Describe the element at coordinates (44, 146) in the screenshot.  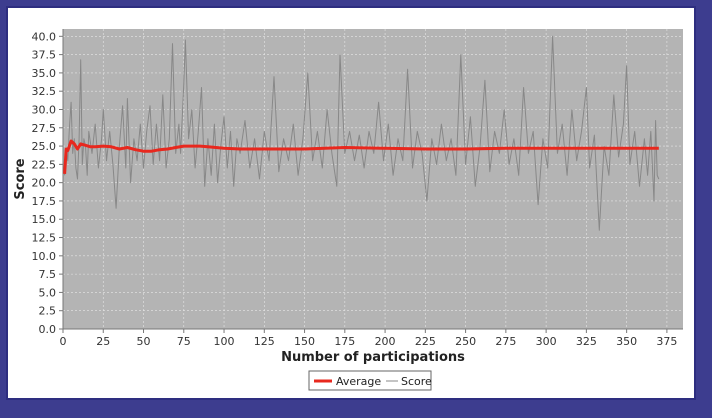
I see `y-tick-label: 25.0` at that location.